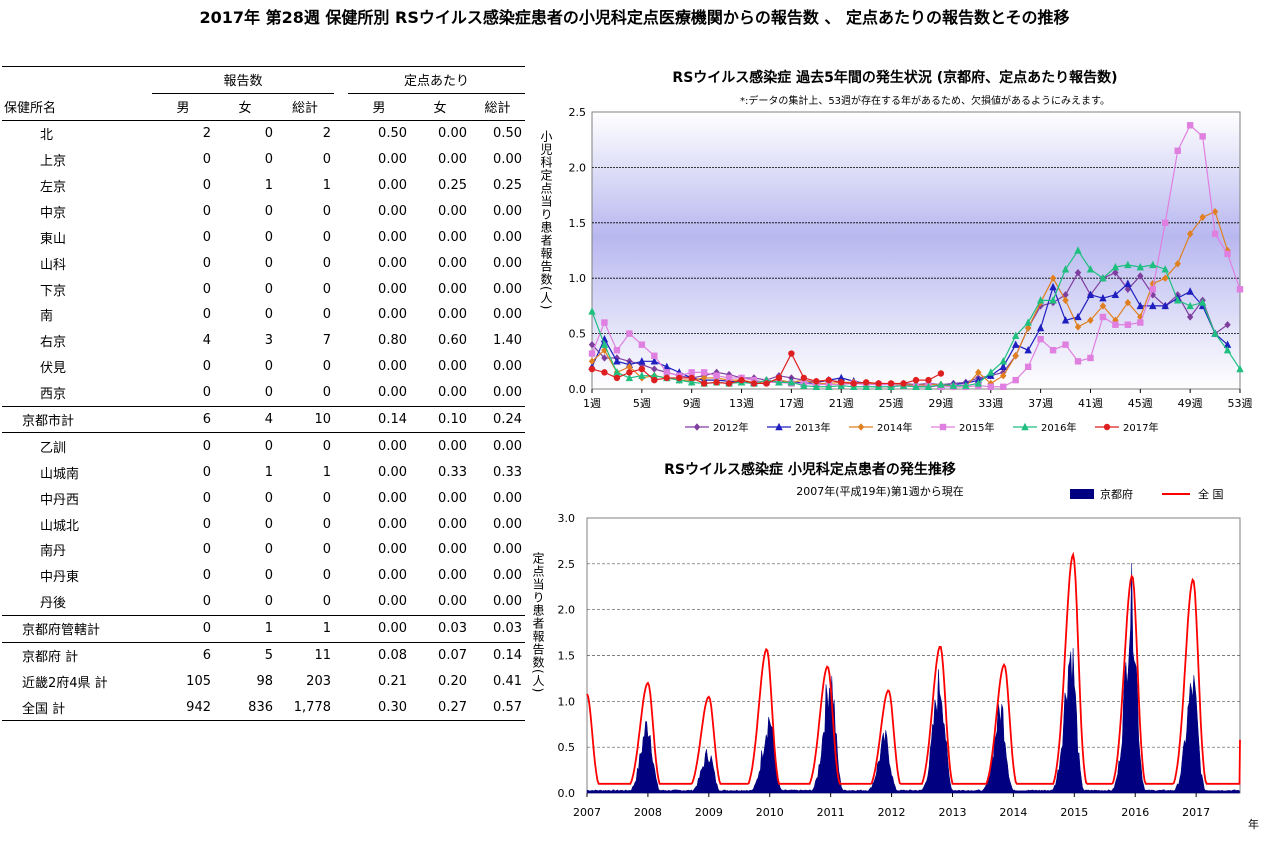 This screenshot has width=1269, height=847. Describe the element at coordinates (798, 427) in the screenshot. I see `chart1-legend-item: 2013年` at that location.